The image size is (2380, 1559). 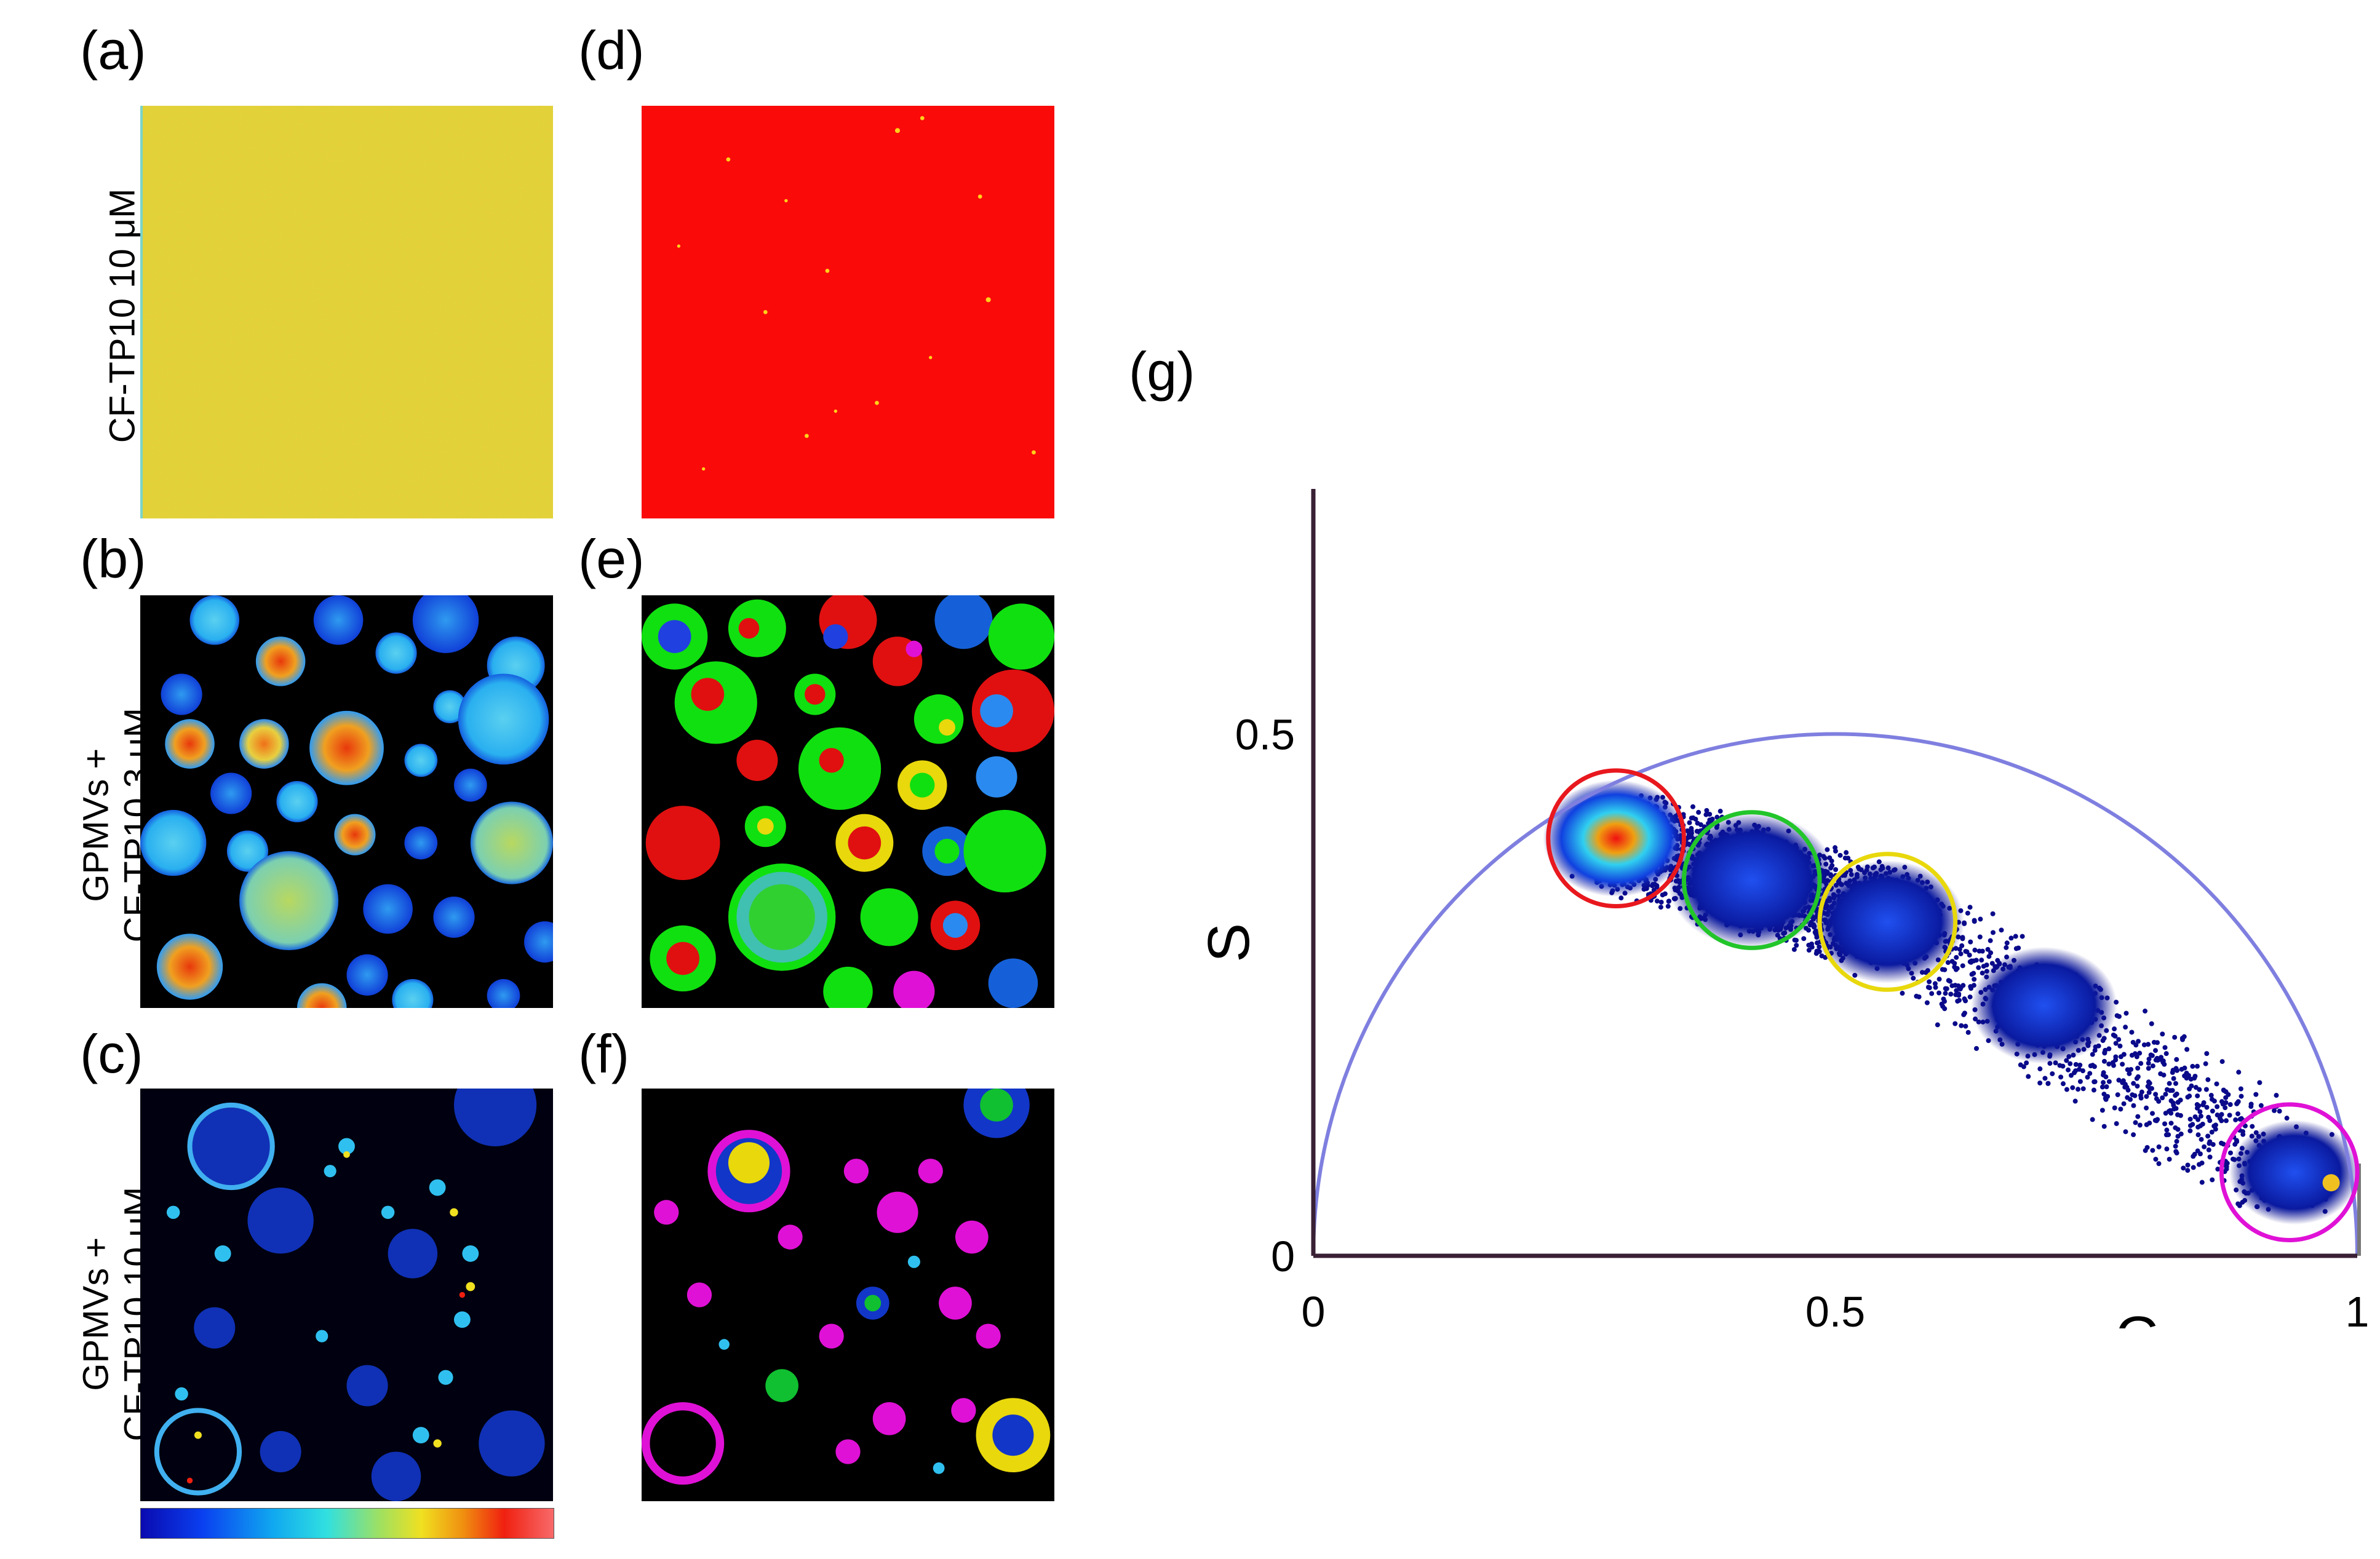 What do you see at coordinates (346, 312) in the screenshot?
I see `panel-a-image` at bounding box center [346, 312].